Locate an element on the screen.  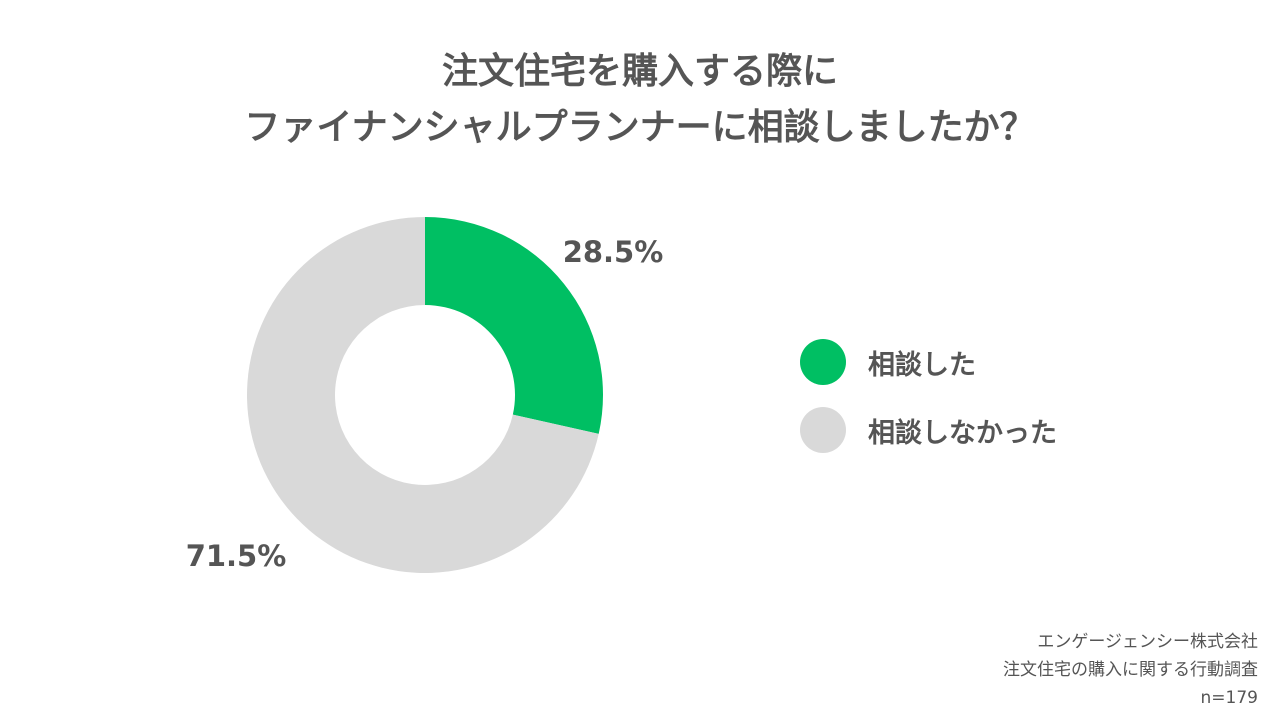
slice-label-consulted: 28.5% is located at coordinates (613, 252).